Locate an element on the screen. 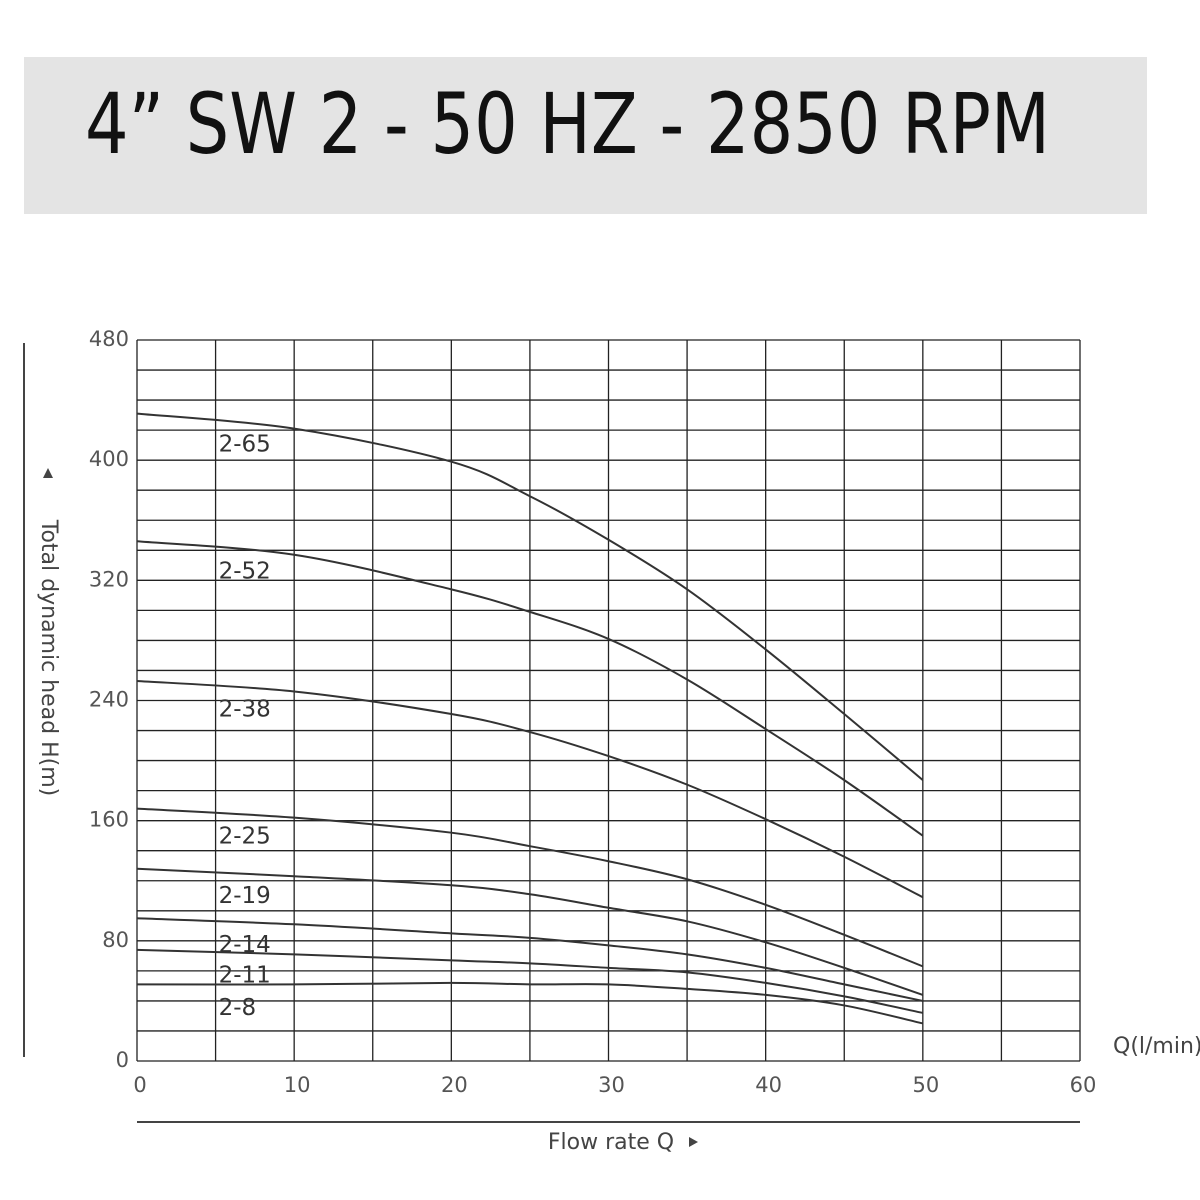 Image resolution: width=1200 pixels, height=1200 pixels. x-tick-label: 60 is located at coordinates (1083, 1085).